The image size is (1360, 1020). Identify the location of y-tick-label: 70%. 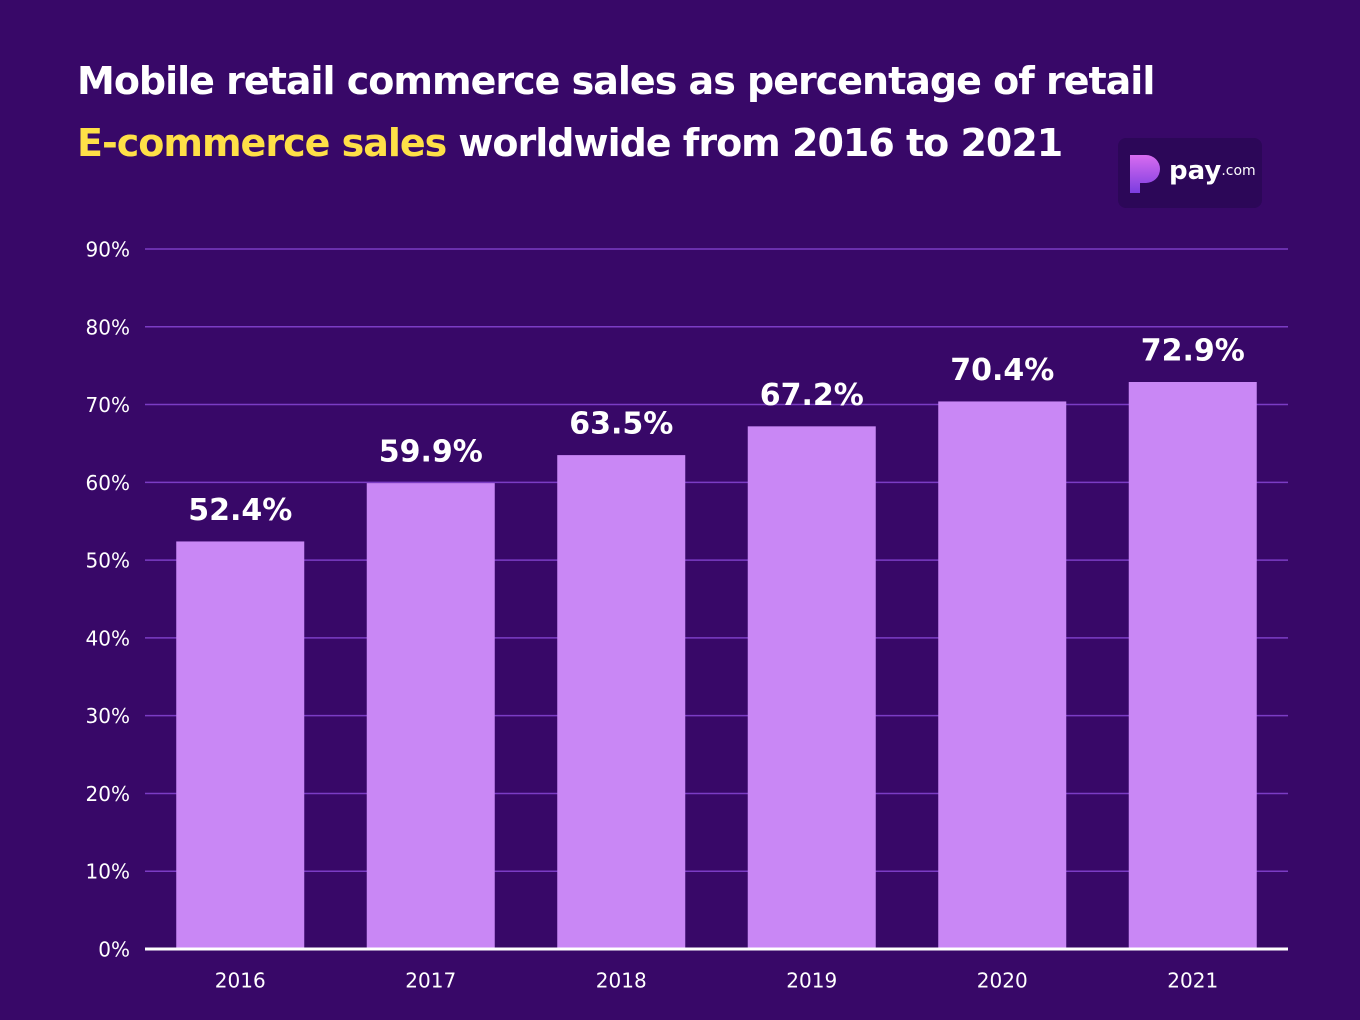
(108, 405).